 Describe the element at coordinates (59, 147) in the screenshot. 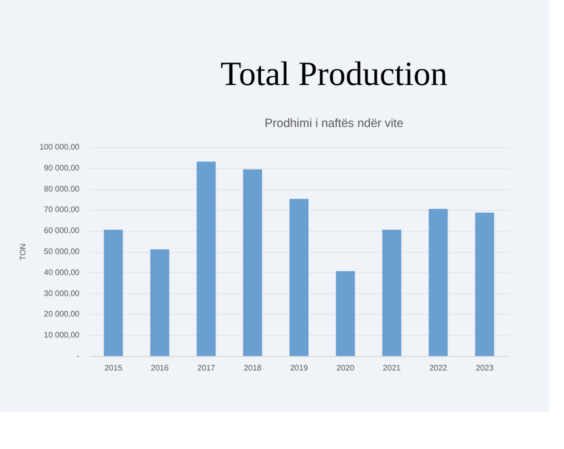

I see `y-tick-label: 100 000,00` at that location.